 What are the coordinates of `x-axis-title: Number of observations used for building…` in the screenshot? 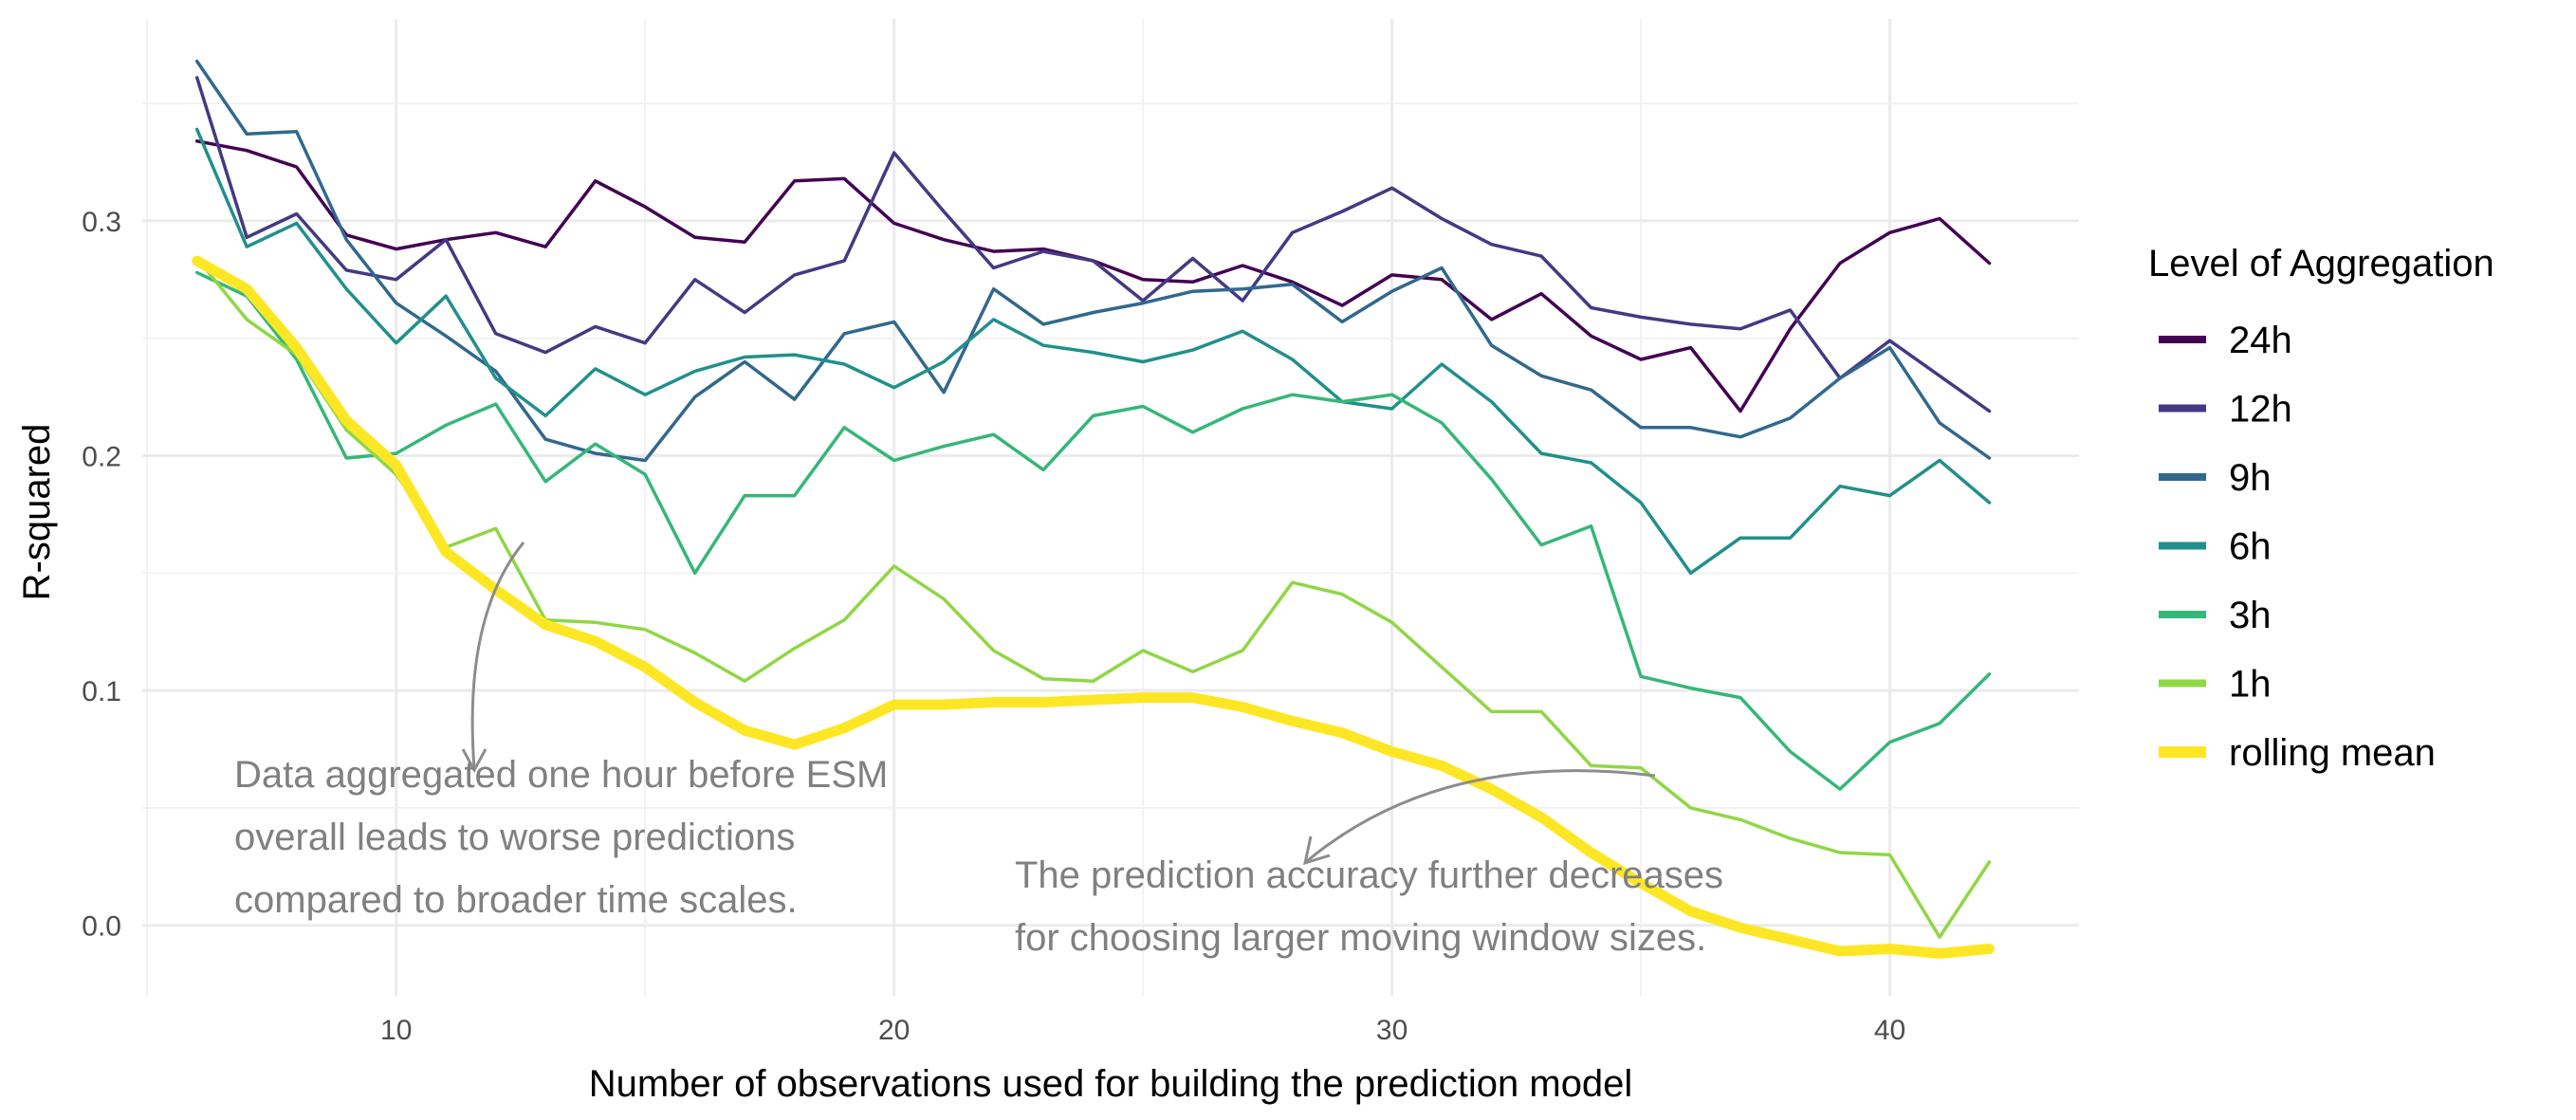 It's located at (1111, 1084).